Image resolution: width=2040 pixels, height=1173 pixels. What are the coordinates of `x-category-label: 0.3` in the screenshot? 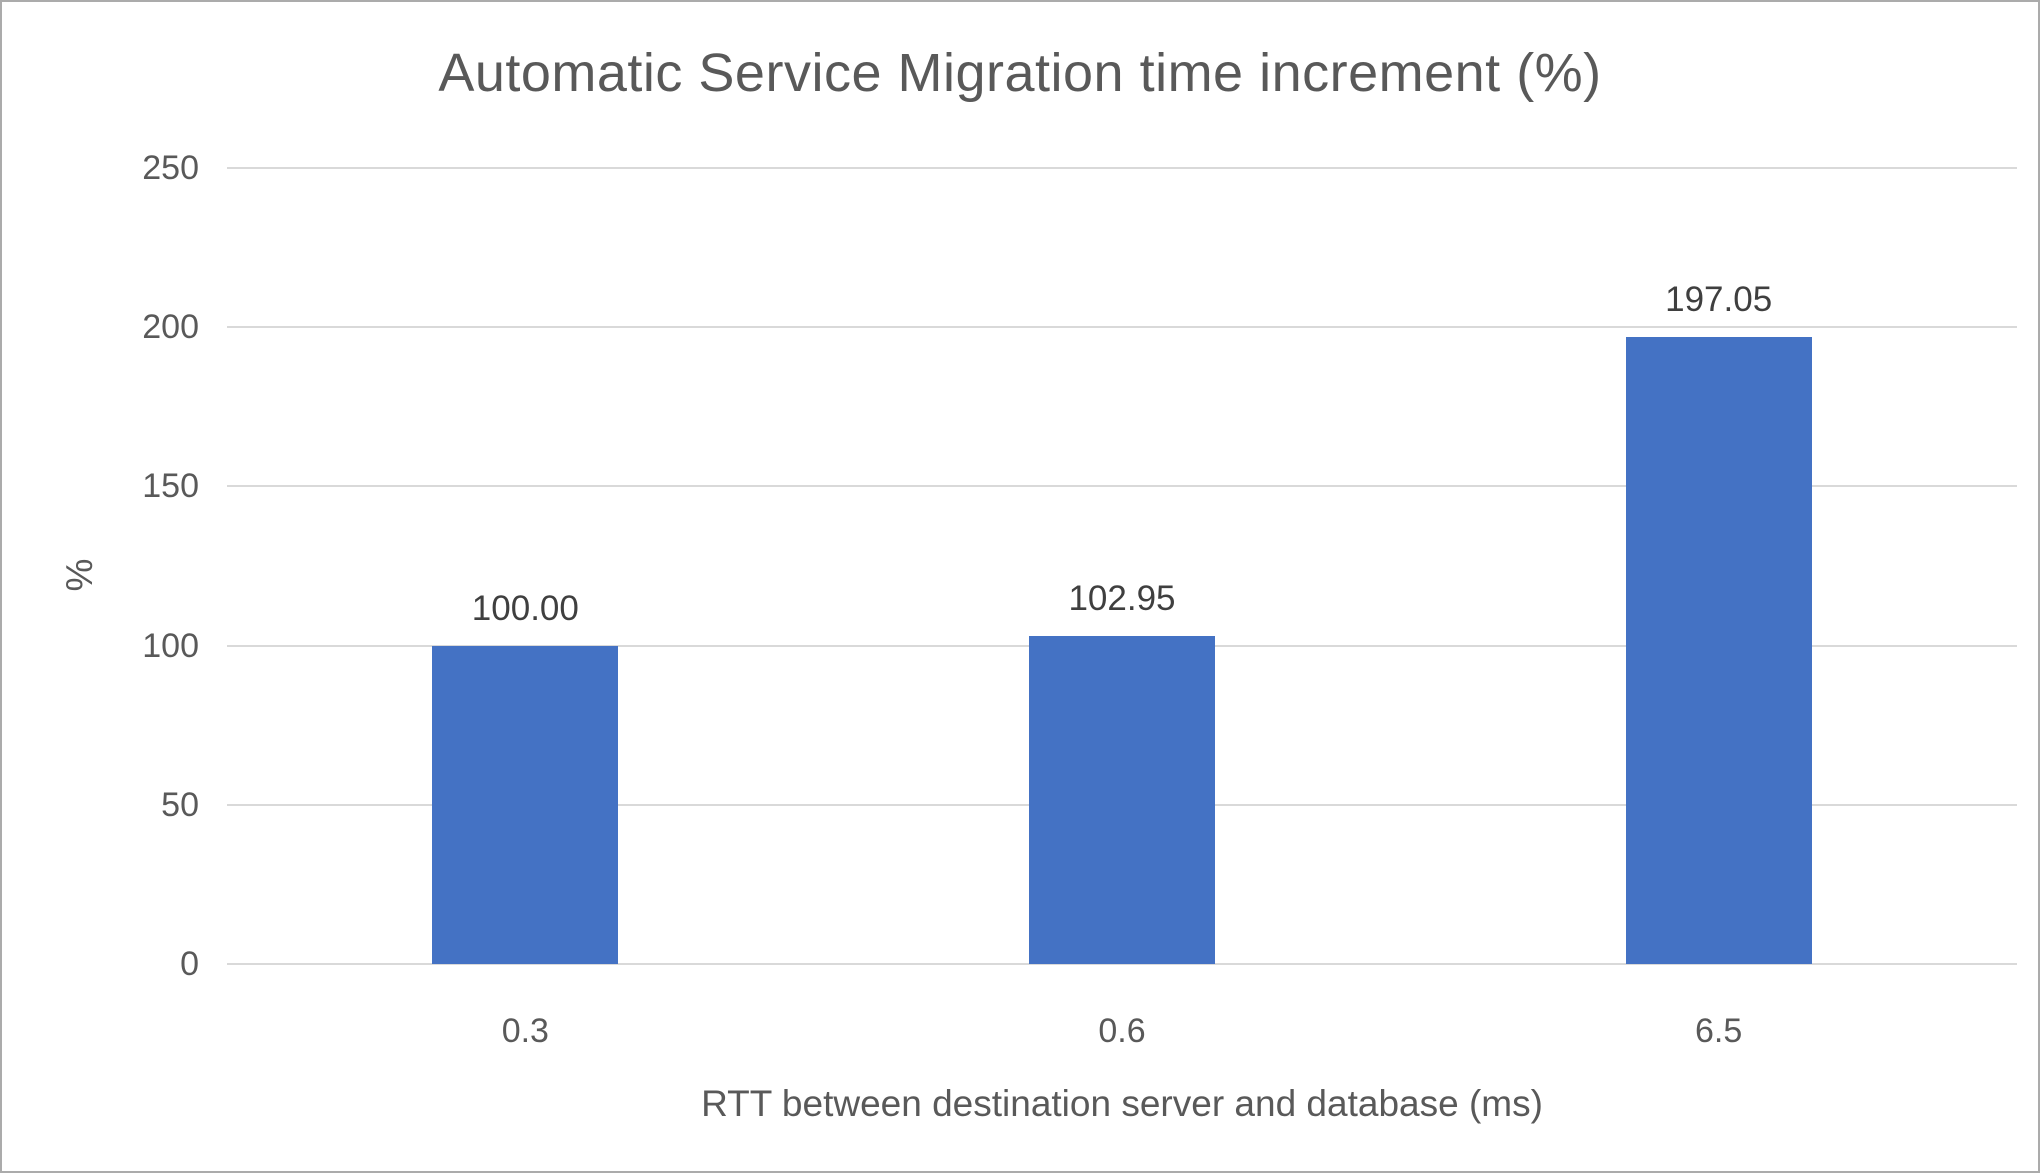 It's located at (525, 1031).